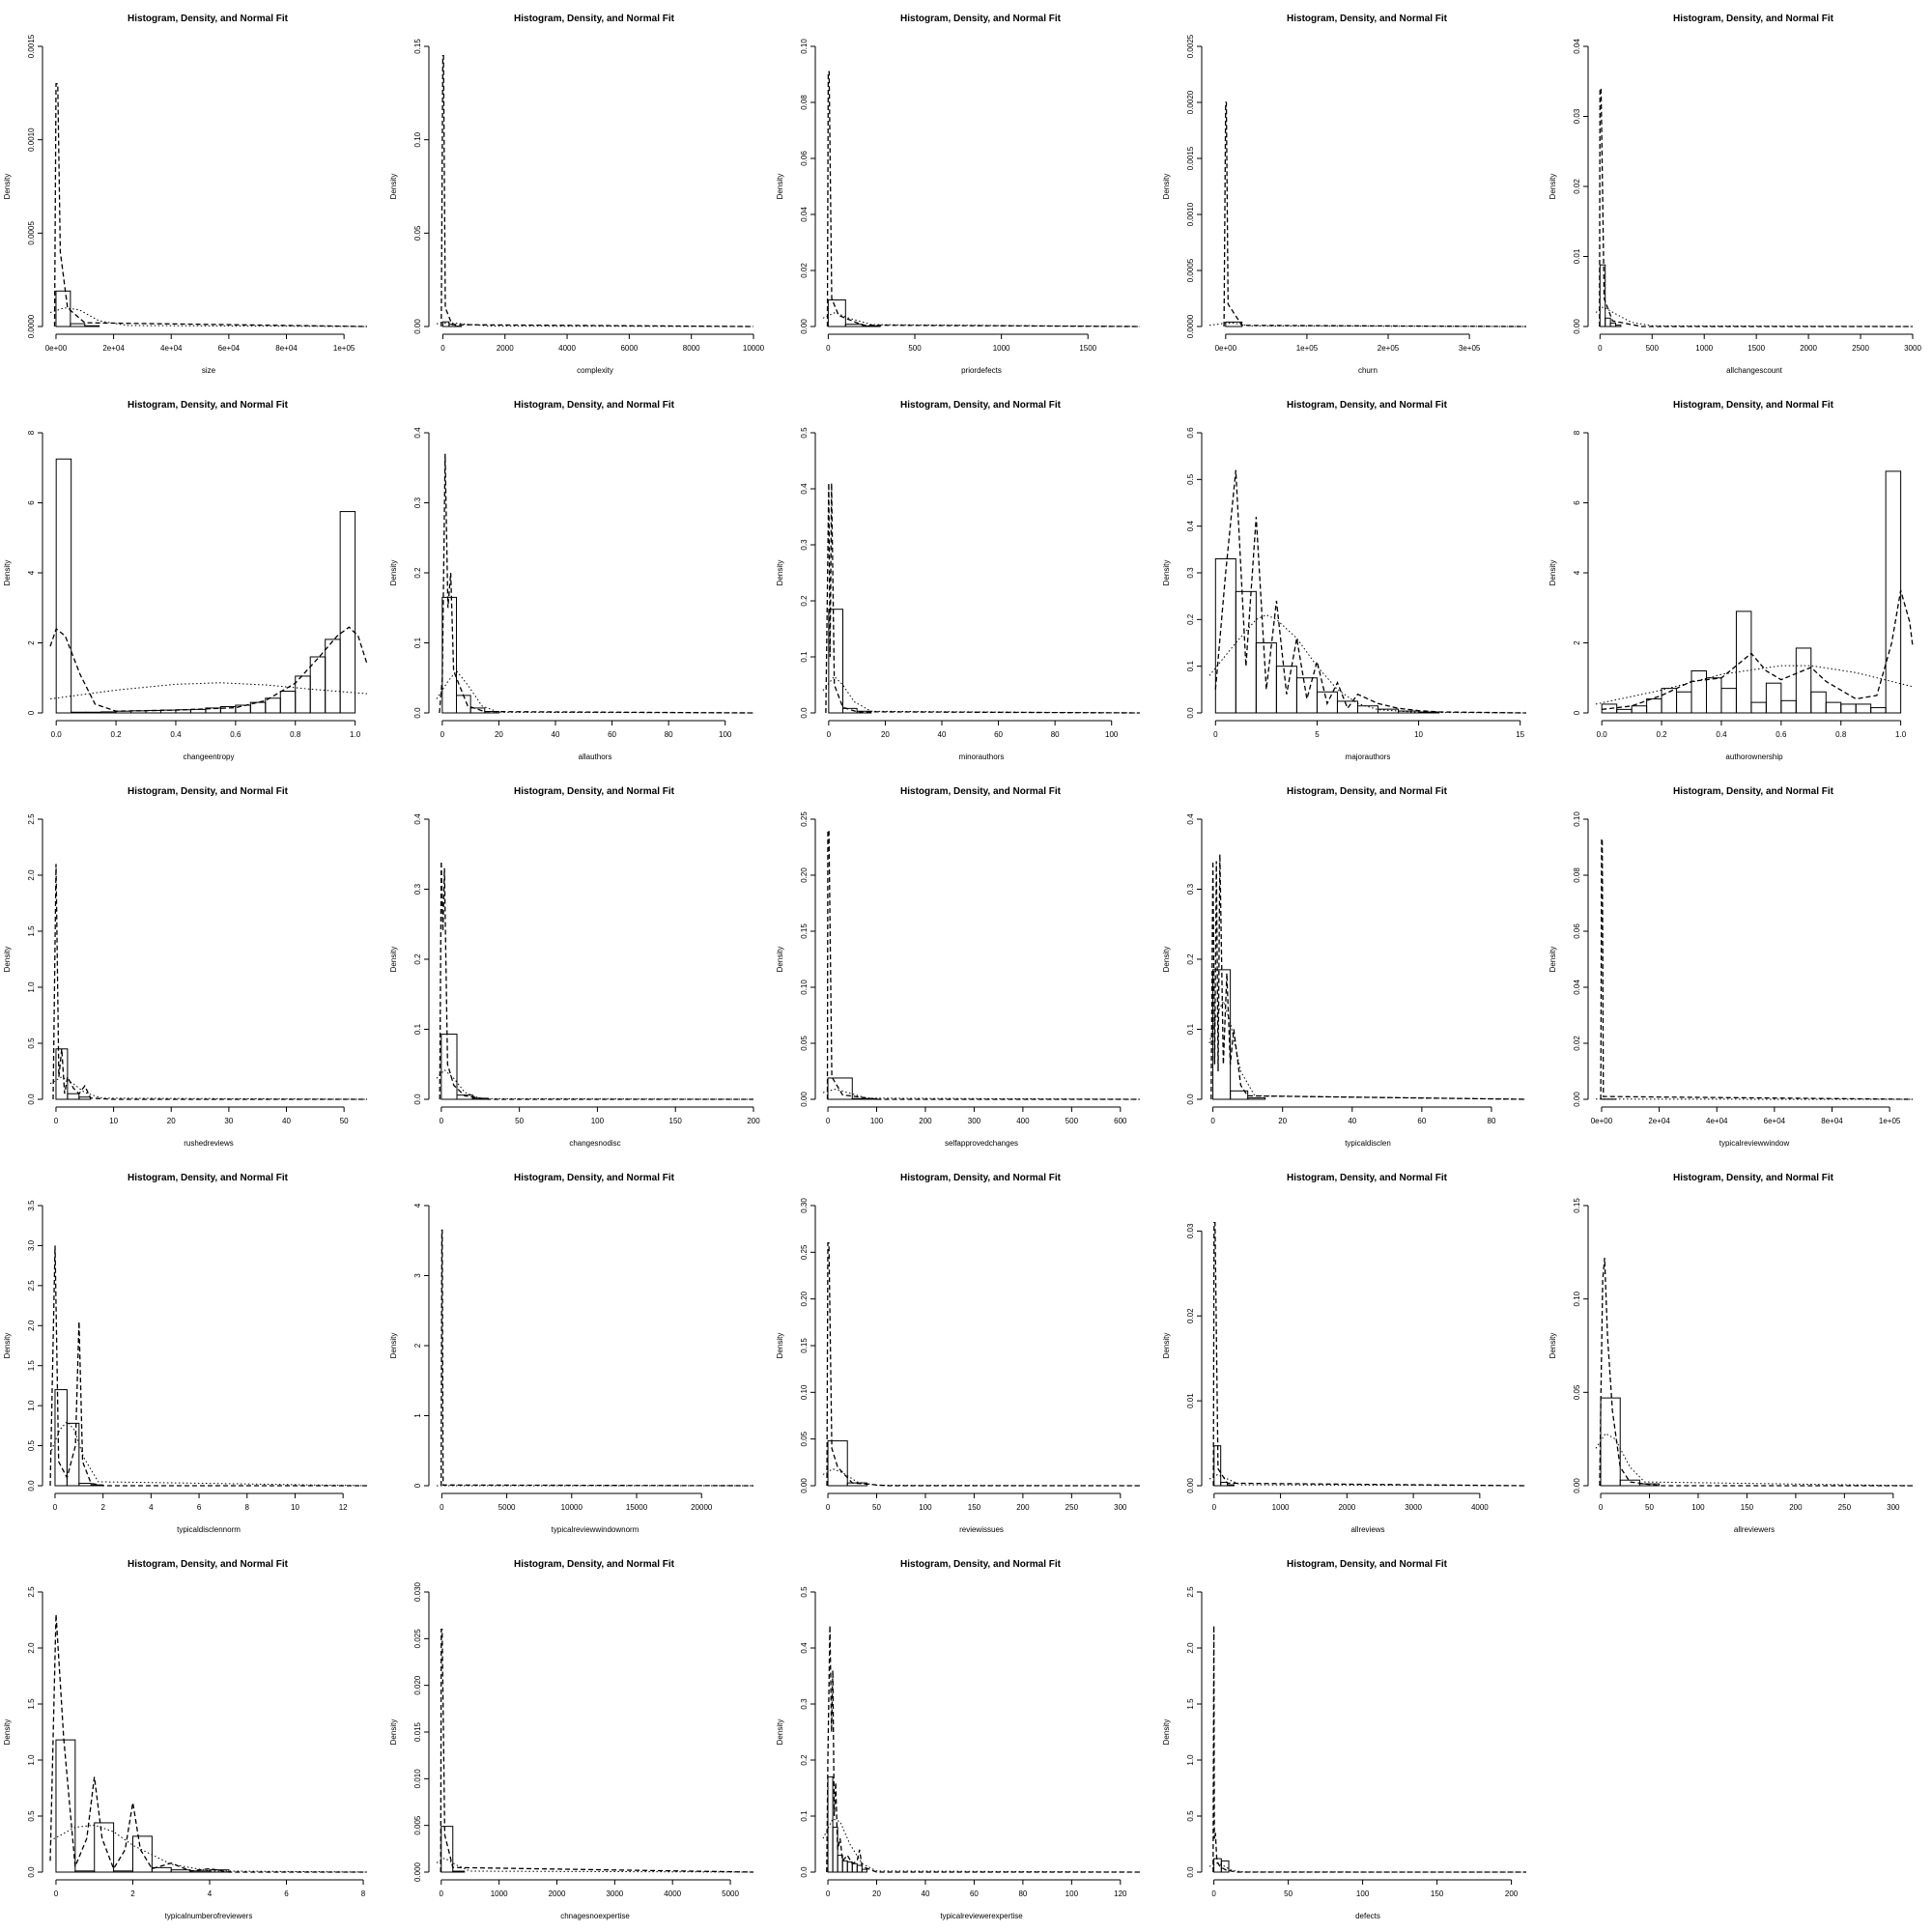 The width and height of the screenshot is (1932, 1932). Describe the element at coordinates (417, 1415) in the screenshot. I see `y-tick-label: 1` at that location.